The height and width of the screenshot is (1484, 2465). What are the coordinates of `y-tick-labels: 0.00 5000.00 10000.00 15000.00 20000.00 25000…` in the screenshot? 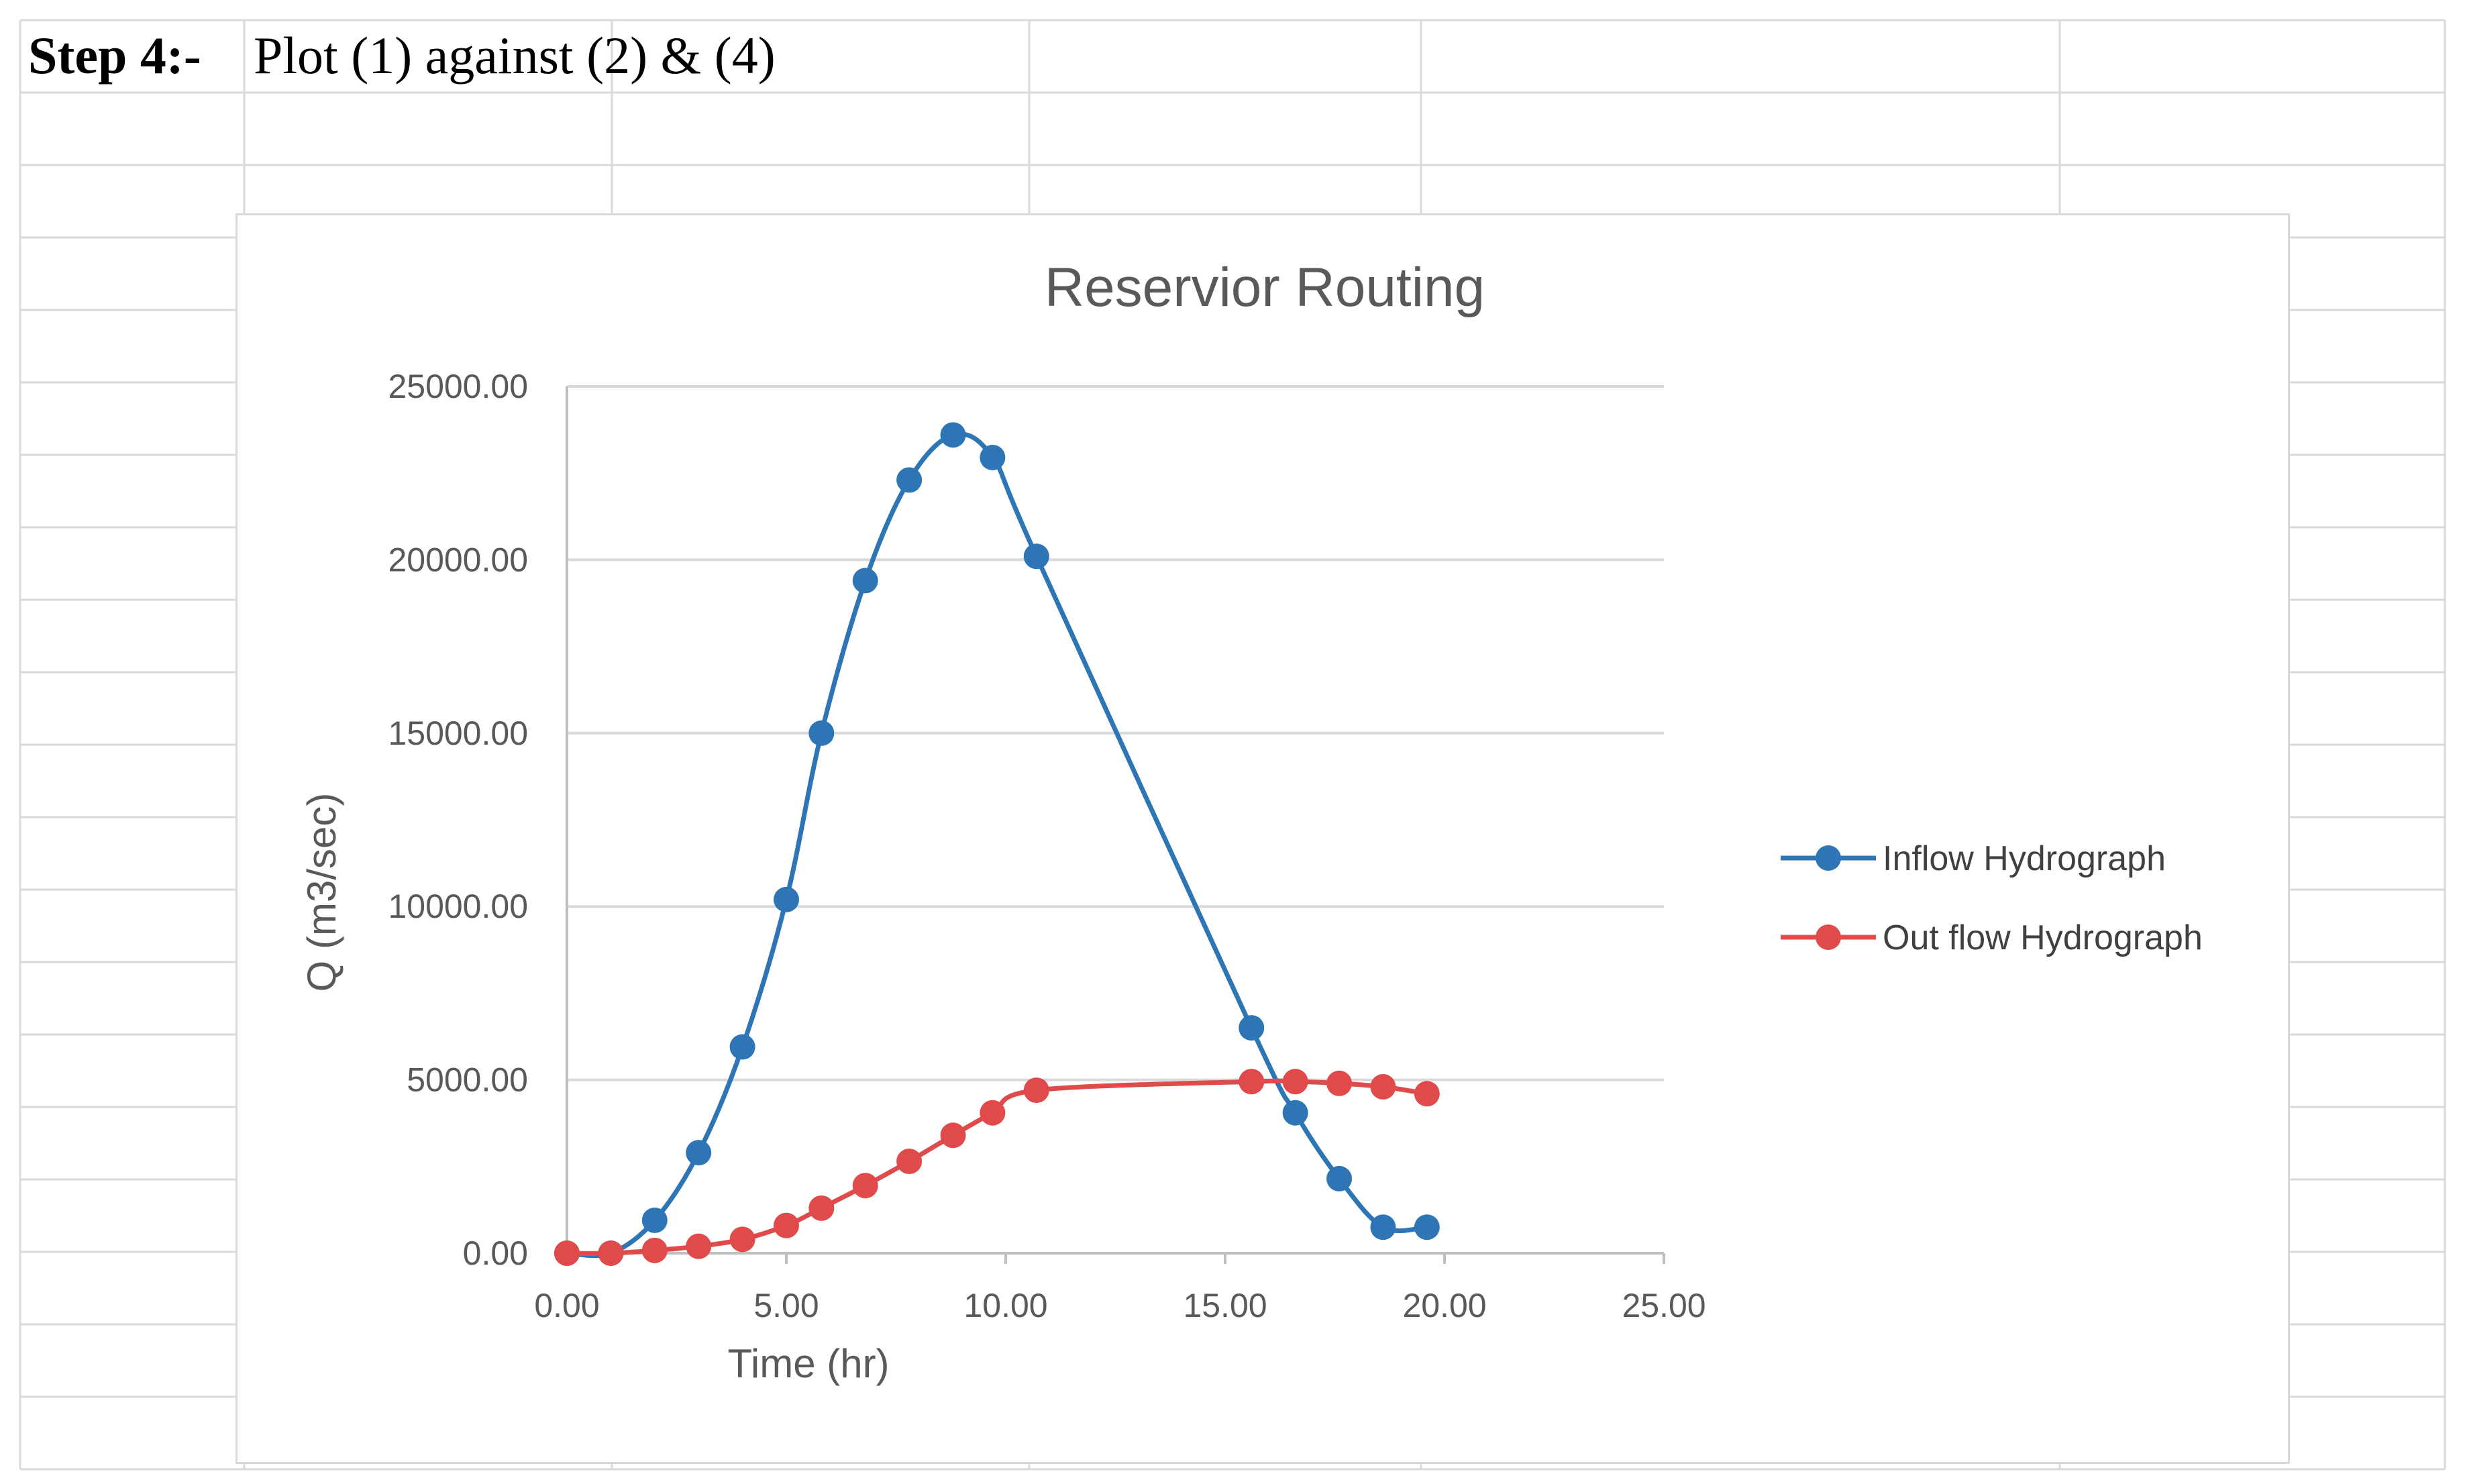 It's located at (458, 820).